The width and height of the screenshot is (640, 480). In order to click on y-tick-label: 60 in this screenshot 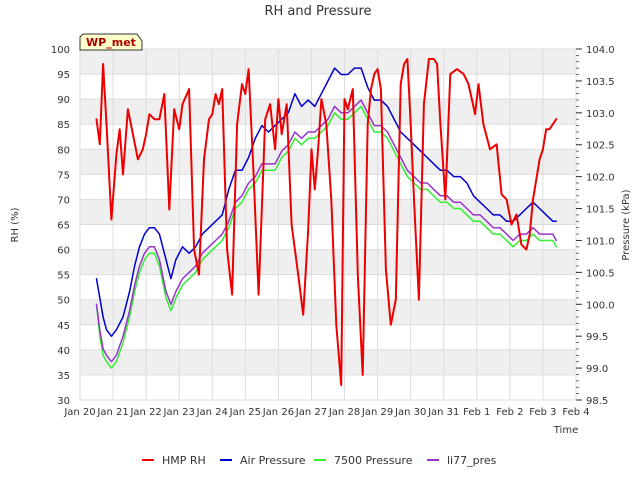, I will do `click(63, 251)`.